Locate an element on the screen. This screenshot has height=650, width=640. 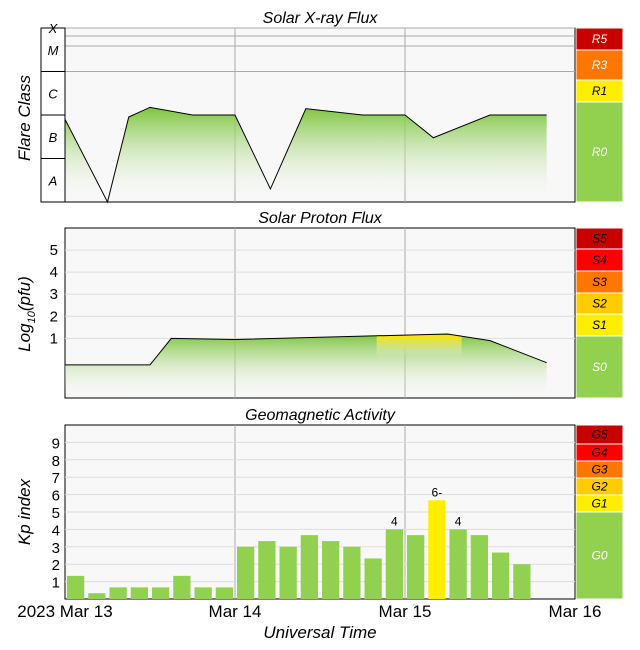
proton-flux-area is located at coordinates (306, 365).